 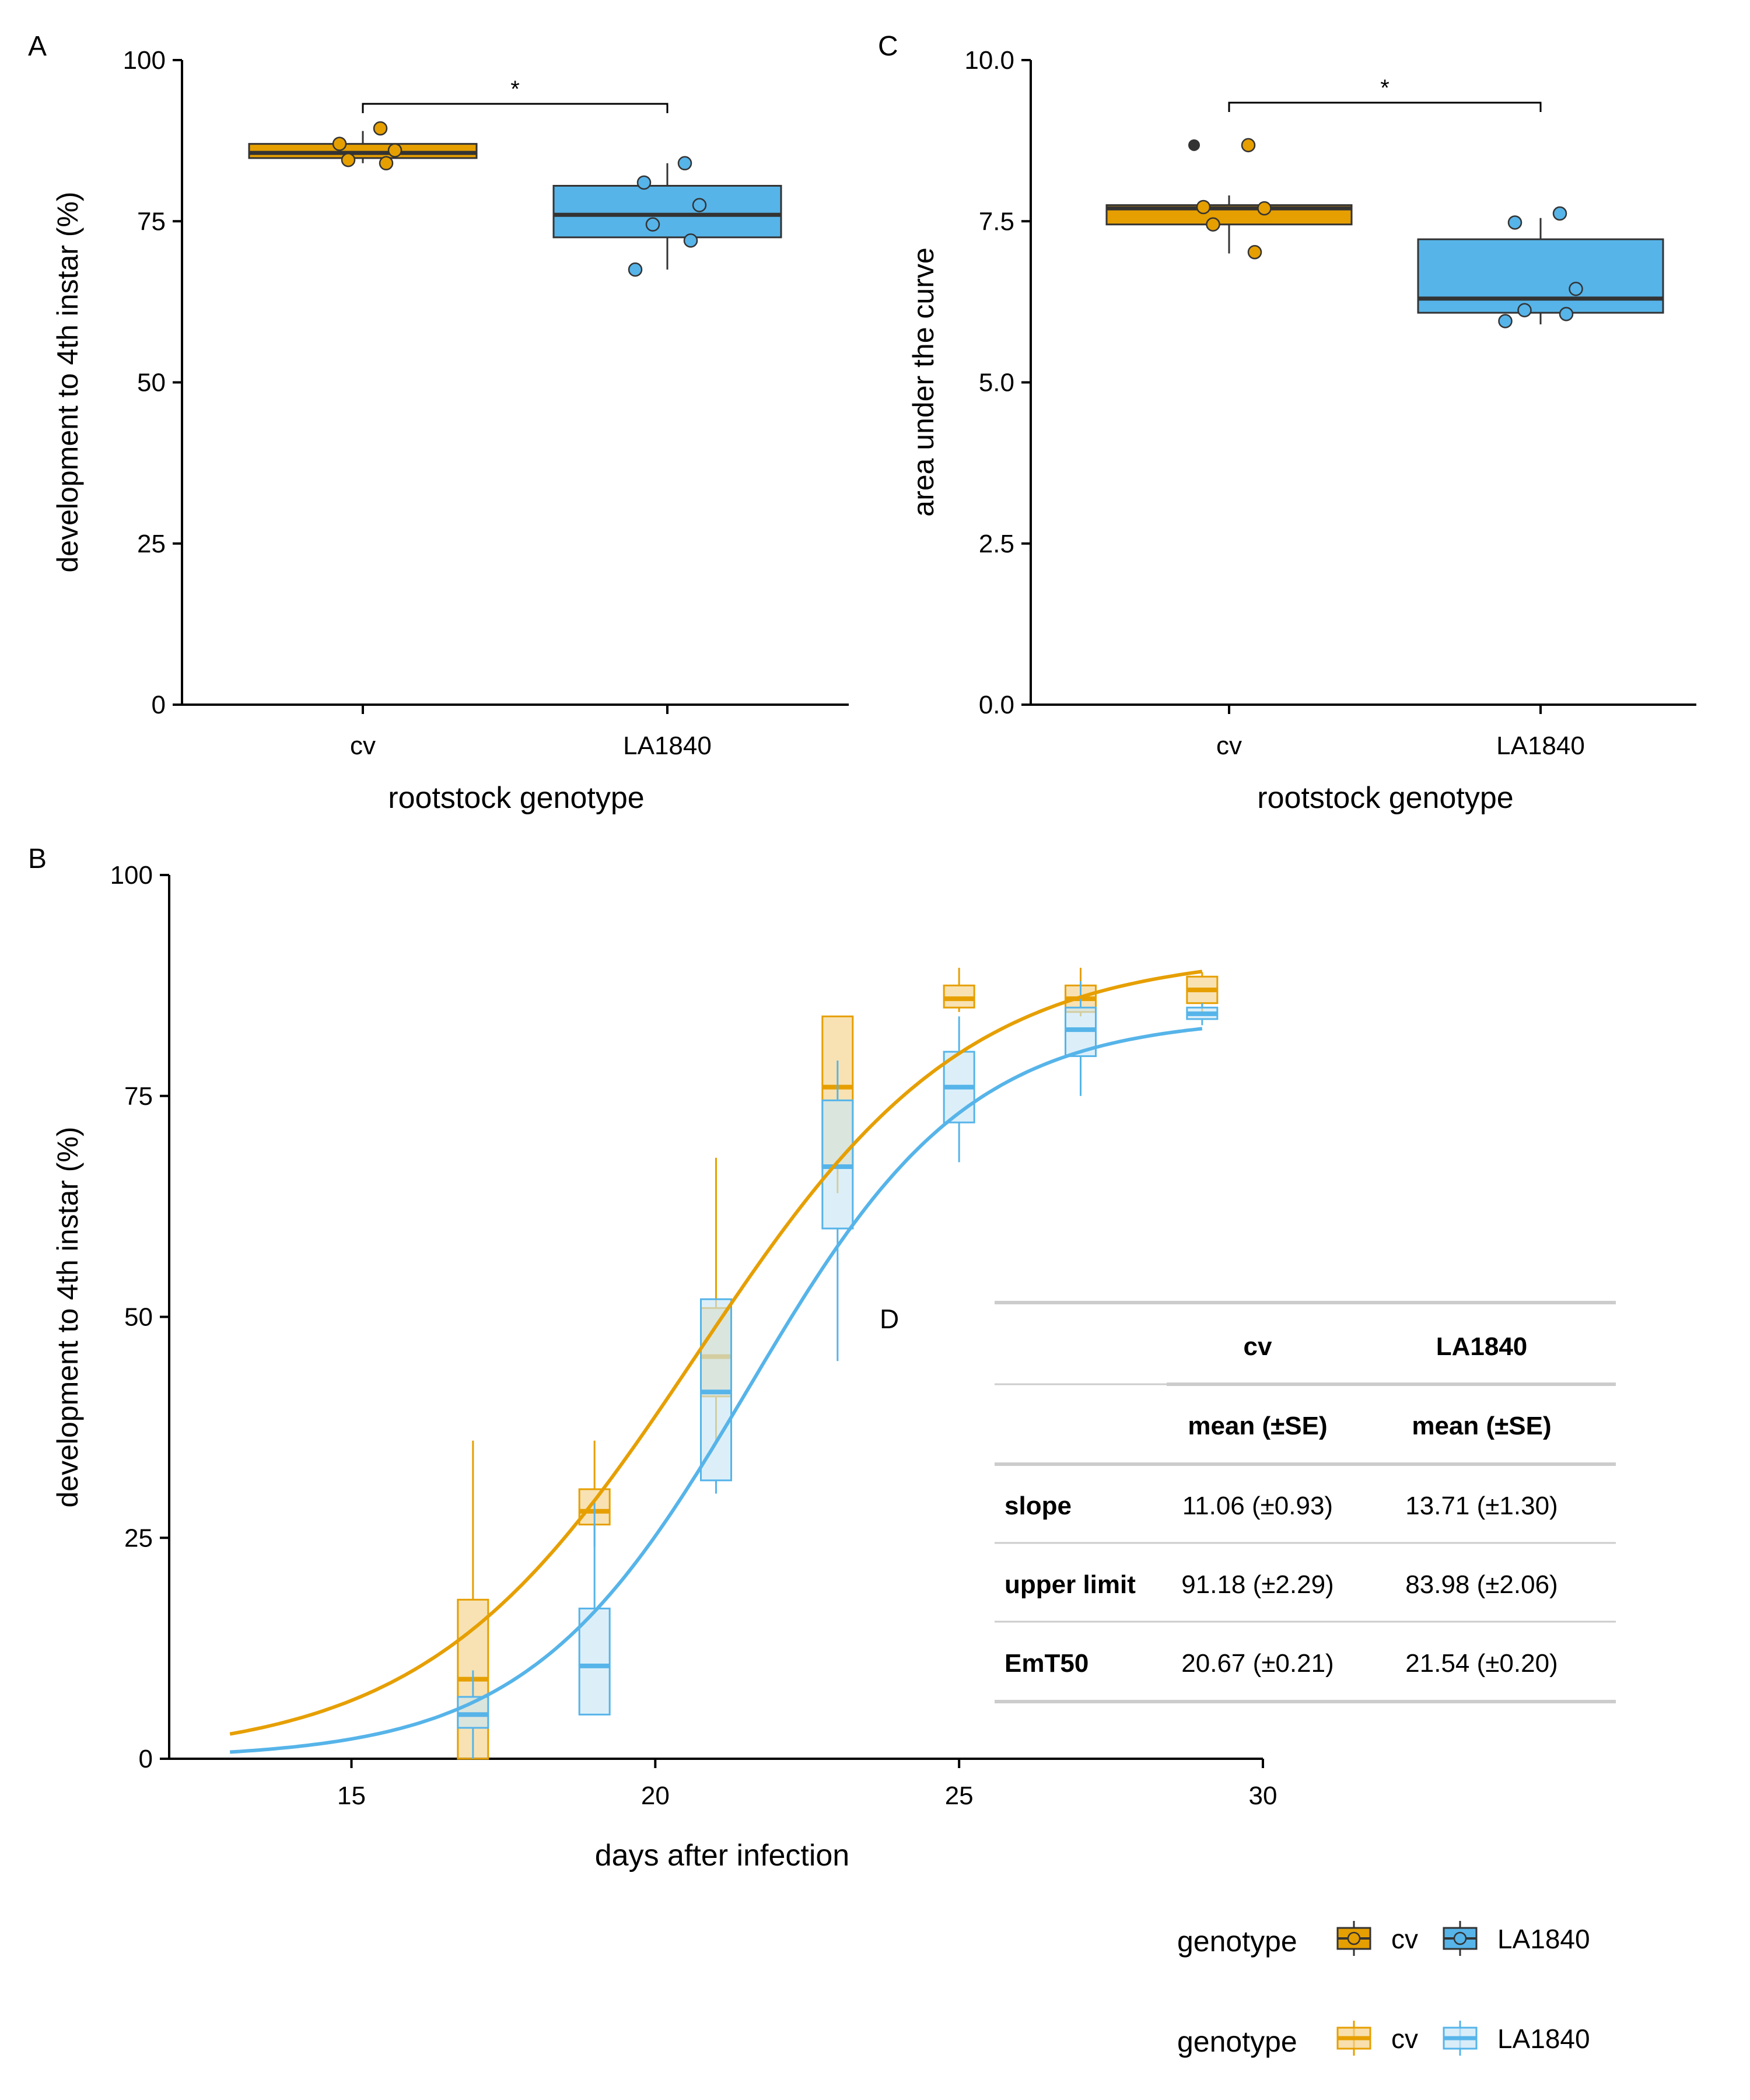 What do you see at coordinates (1258, 1664) in the screenshot?
I see `table-cell-cv: 20.67 (±0.21)` at bounding box center [1258, 1664].